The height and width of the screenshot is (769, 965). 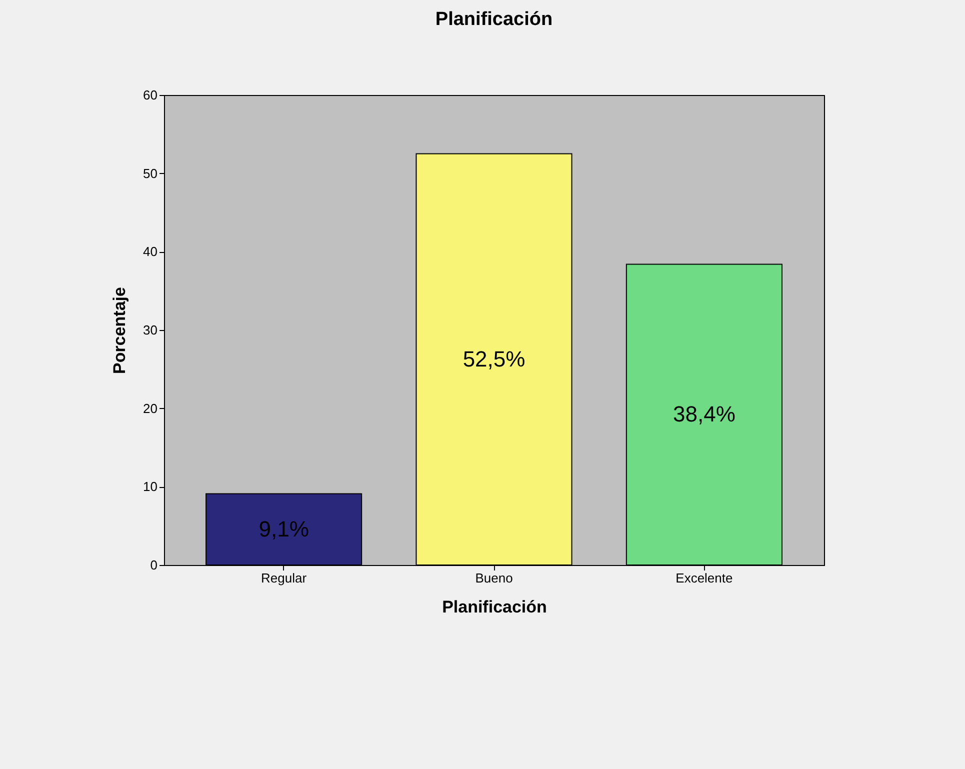 What do you see at coordinates (494, 578) in the screenshot?
I see `x-tick-label: Bueno` at bounding box center [494, 578].